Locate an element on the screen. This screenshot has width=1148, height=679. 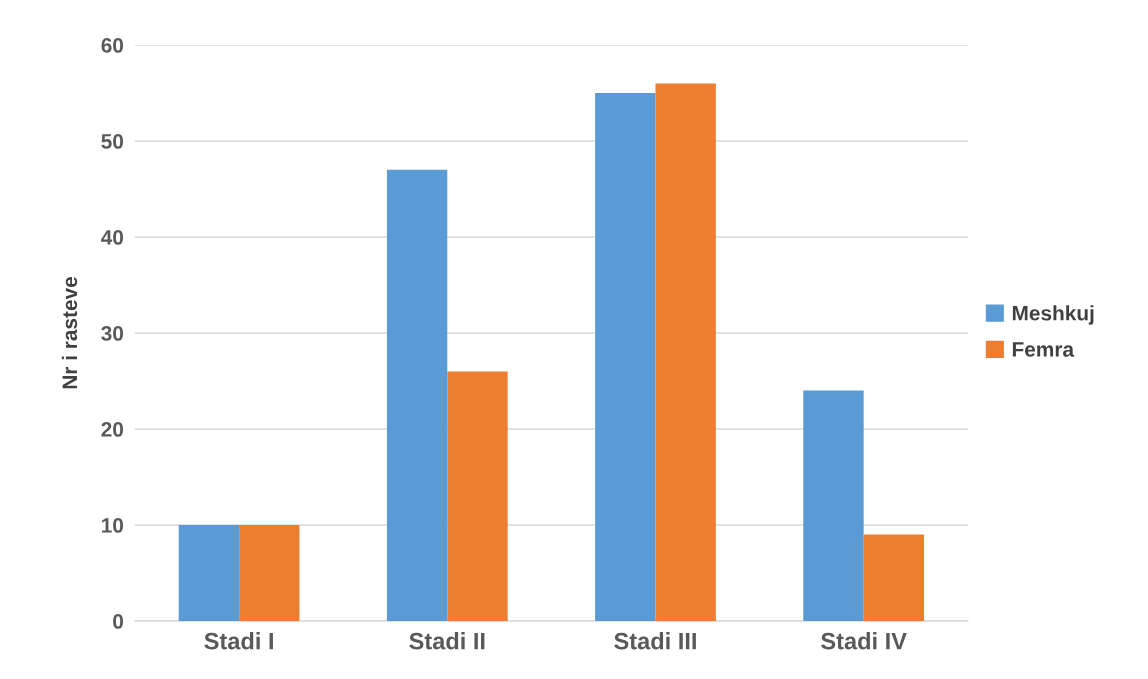
y-tick-label: 30 is located at coordinates (112, 333).